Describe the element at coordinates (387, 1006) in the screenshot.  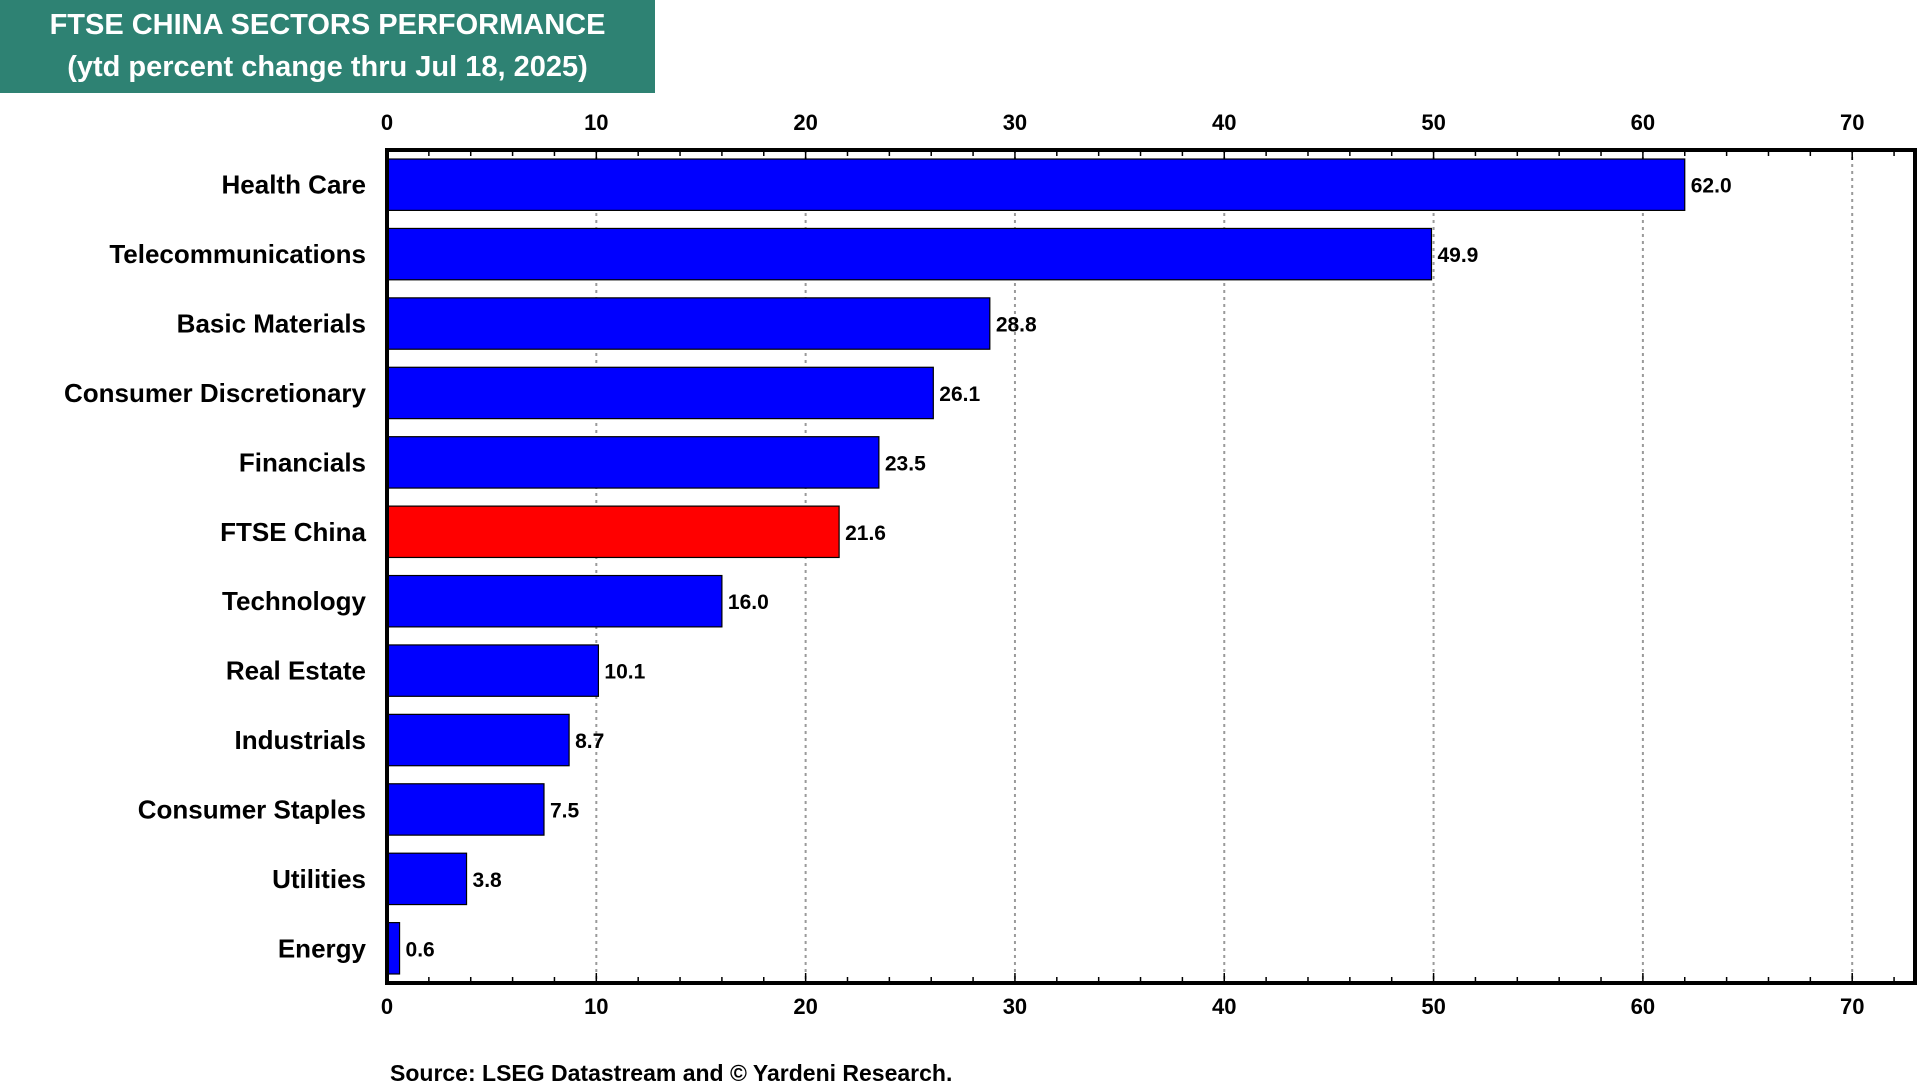
I see `x-tick-label-bottom: 0` at that location.